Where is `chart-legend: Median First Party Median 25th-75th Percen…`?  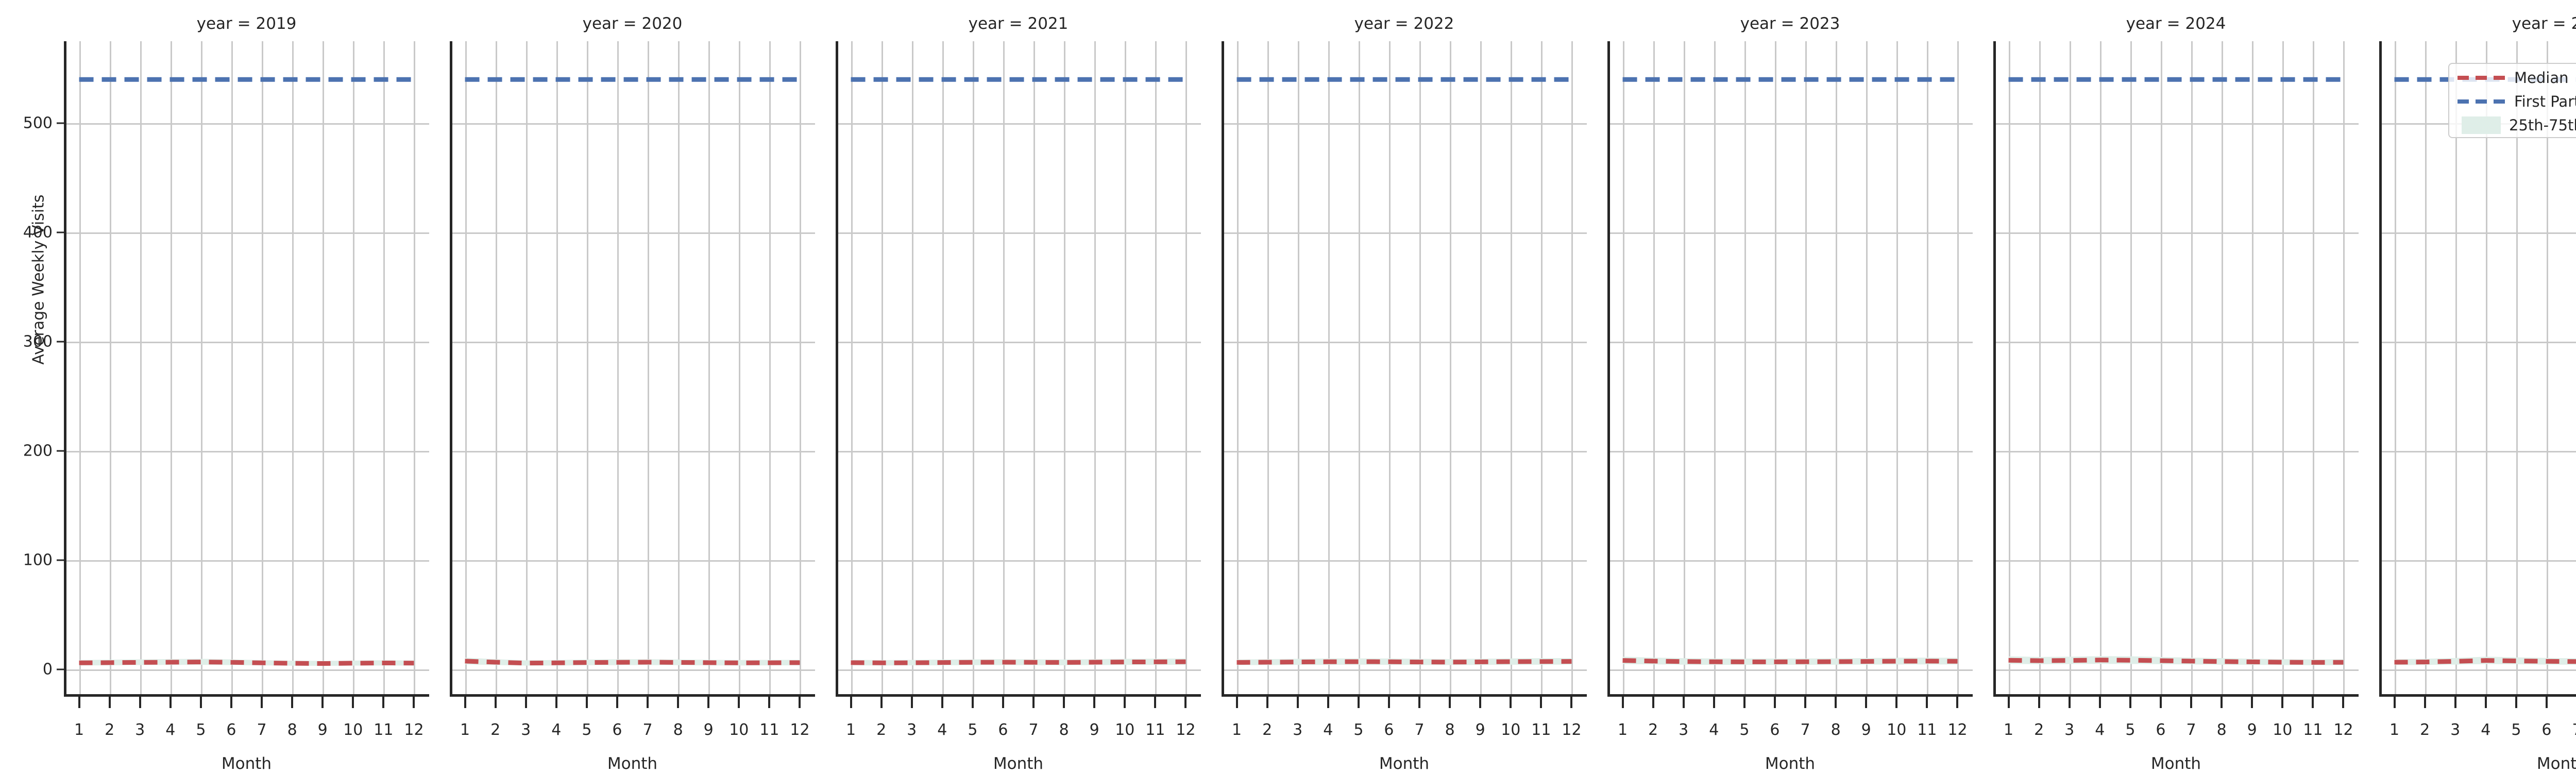 chart-legend: Median First Party Median 25th-75th Percen… is located at coordinates (2512, 100).